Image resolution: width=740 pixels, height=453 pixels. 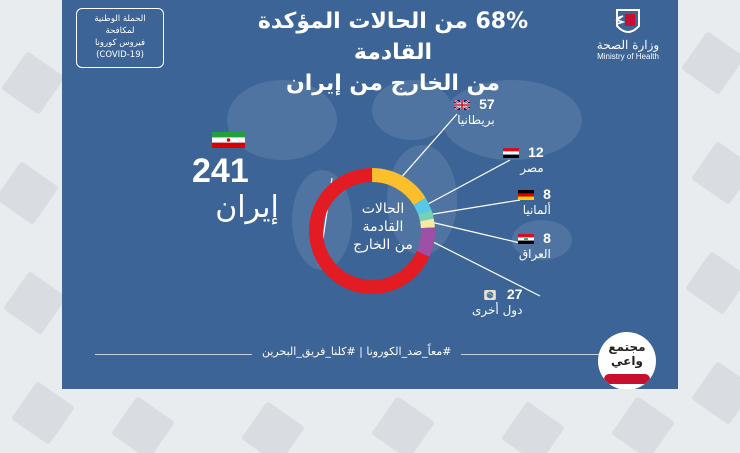 I want to click on iran-label: إيران, so click(x=247, y=207).